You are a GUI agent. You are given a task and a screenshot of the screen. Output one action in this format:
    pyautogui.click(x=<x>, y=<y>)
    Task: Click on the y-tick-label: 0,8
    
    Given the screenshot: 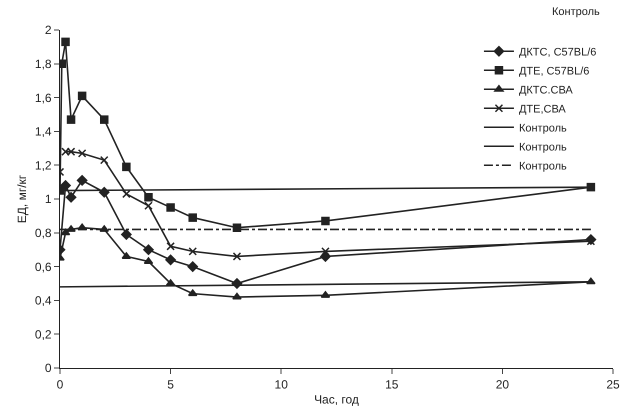 What is the action you would take?
    pyautogui.click(x=43, y=233)
    